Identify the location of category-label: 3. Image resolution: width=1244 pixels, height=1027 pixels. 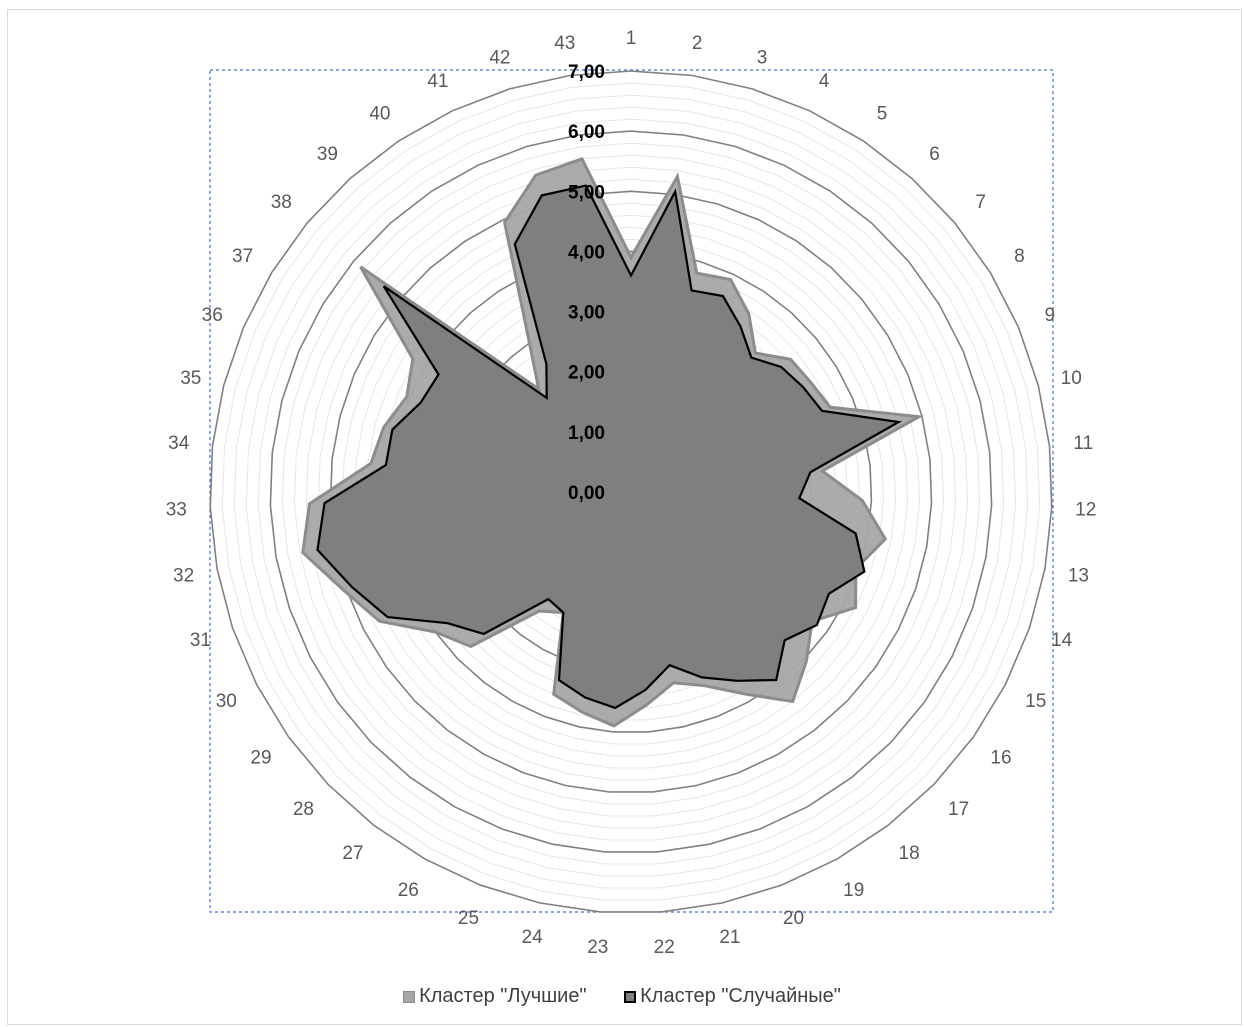
(762, 57).